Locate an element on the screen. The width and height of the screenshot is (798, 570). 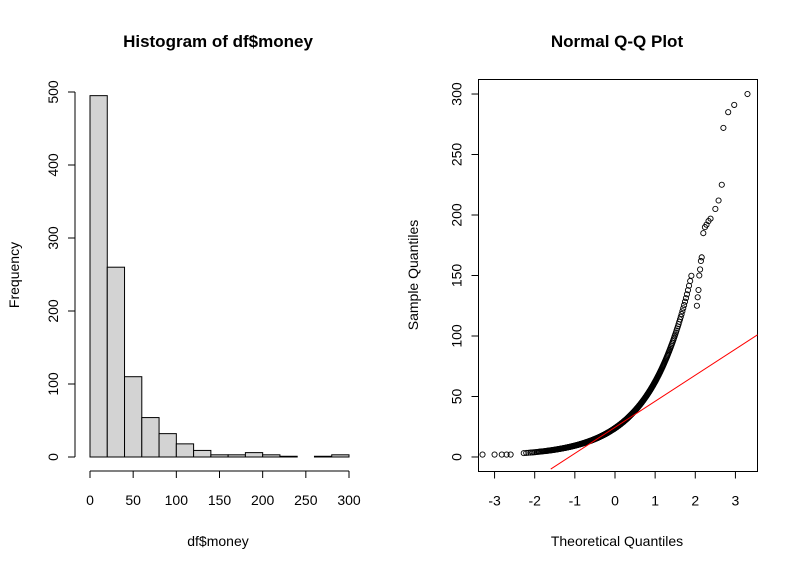
histogram-x-tick-label: 50 is located at coordinates (133, 500).